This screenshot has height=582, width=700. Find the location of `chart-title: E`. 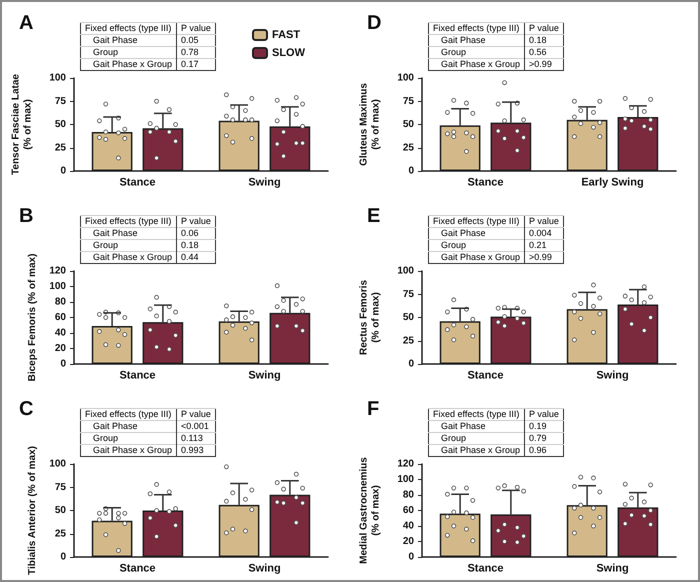

chart-title: E is located at coordinates (373, 216).